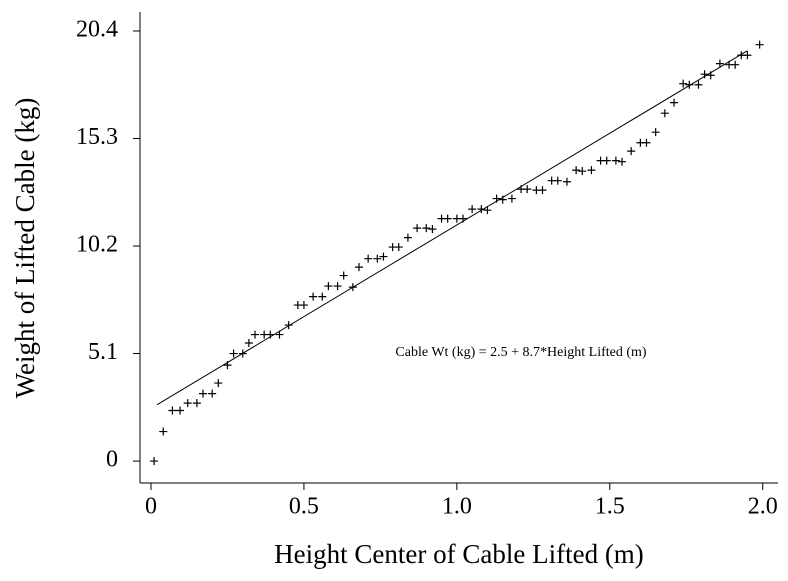  I want to click on y-axis-label: Weight of Lifted Cable (kg), so click(25, 248).